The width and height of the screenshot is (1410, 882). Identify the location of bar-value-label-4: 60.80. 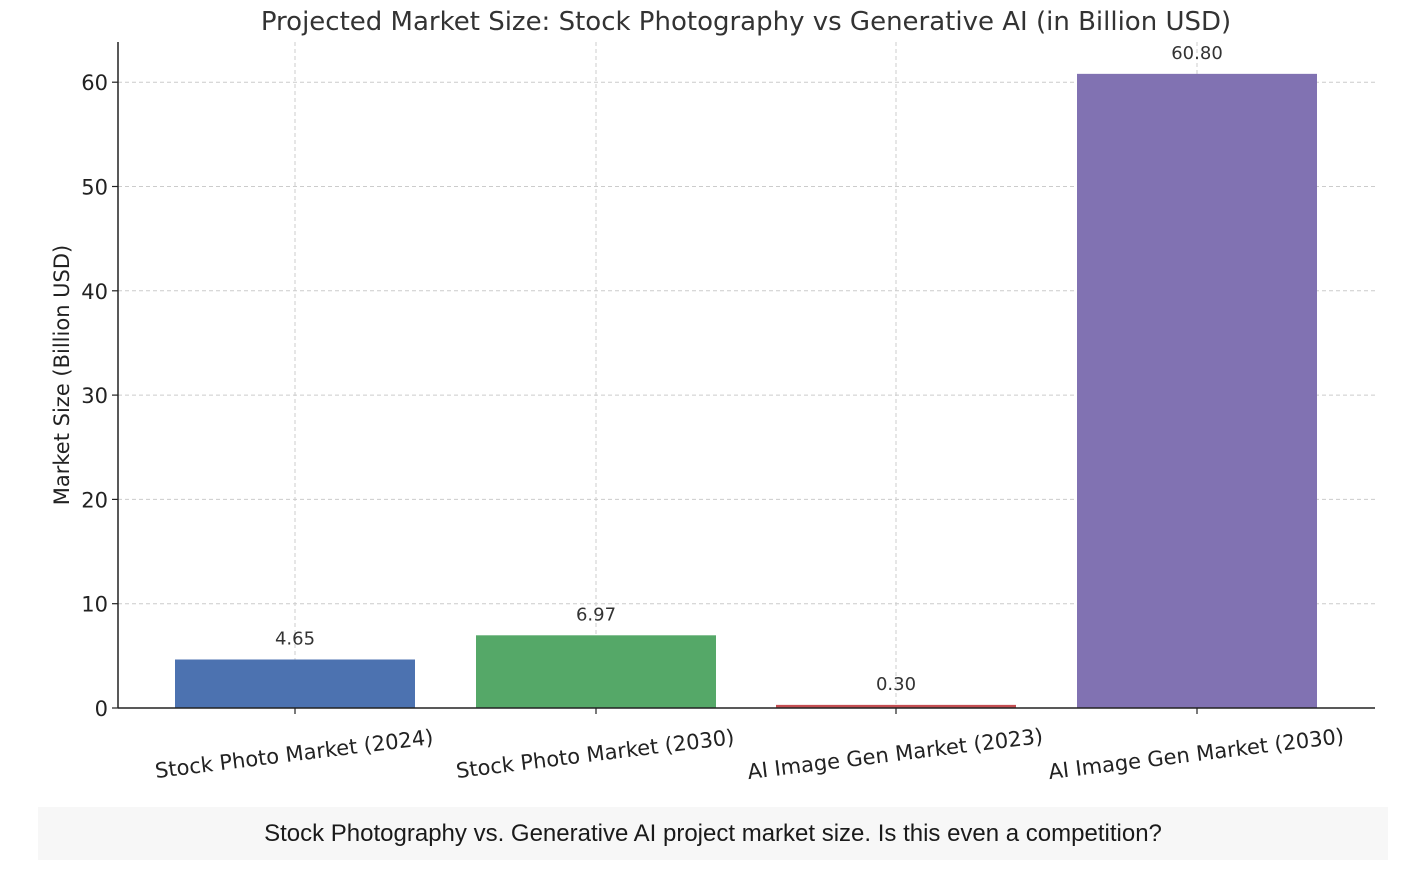
(1197, 53).